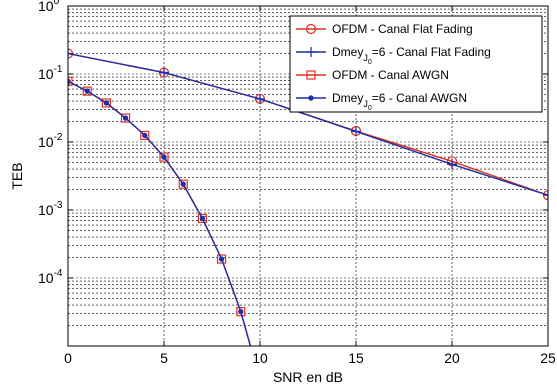 The height and width of the screenshot is (385, 557). Describe the element at coordinates (49, 7) in the screenshot. I see `y-tick-label: 100` at that location.